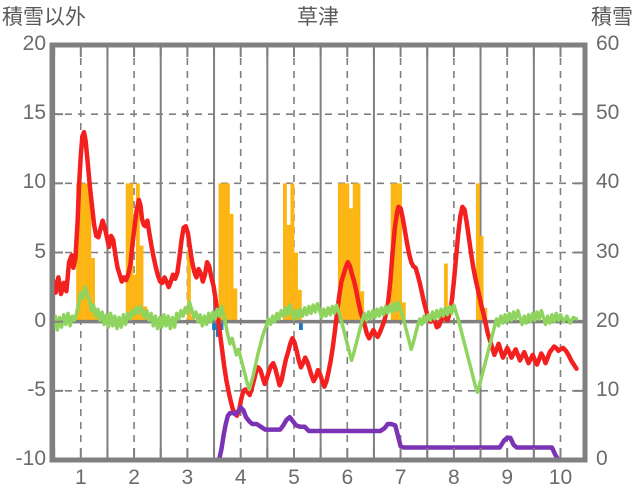 Image resolution: width=636 pixels, height=501 pixels. Describe the element at coordinates (80, 477) in the screenshot. I see `x-axis-tick-label: 1` at that location.